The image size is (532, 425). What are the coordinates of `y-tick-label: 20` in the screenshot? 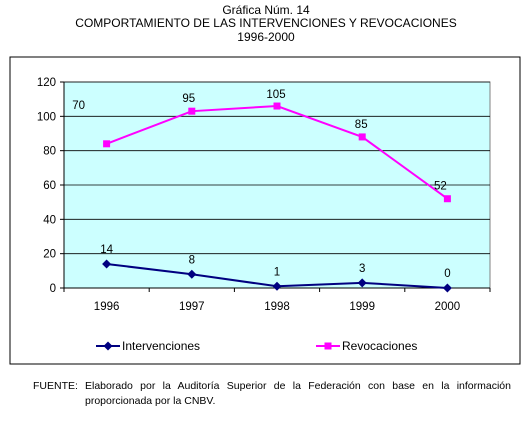 It's located at (49, 255).